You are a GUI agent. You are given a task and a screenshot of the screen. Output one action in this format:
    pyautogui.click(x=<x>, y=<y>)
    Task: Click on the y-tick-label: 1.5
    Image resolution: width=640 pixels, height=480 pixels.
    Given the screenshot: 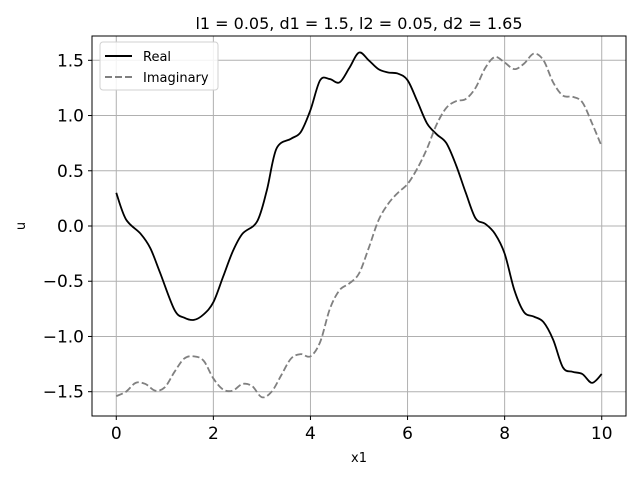 What is the action you would take?
    pyautogui.click(x=70, y=61)
    